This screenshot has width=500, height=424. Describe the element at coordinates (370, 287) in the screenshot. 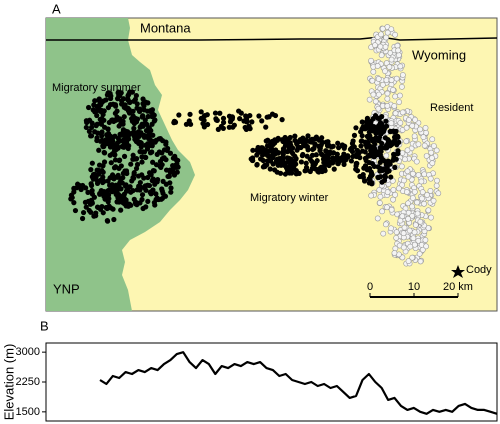

I see `scale-label: 0` at that location.